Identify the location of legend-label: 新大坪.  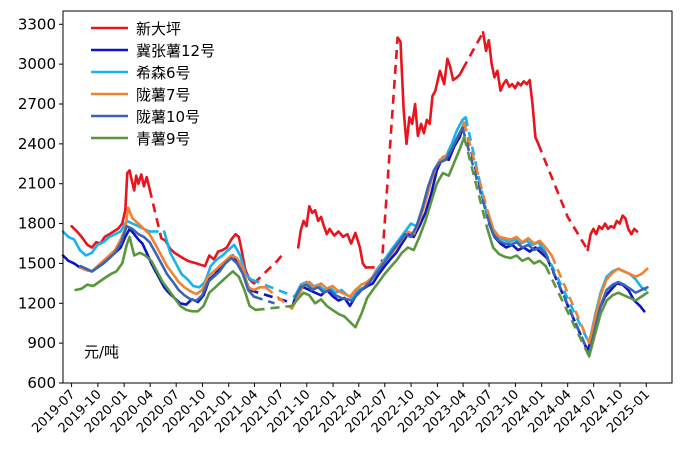
(158, 29).